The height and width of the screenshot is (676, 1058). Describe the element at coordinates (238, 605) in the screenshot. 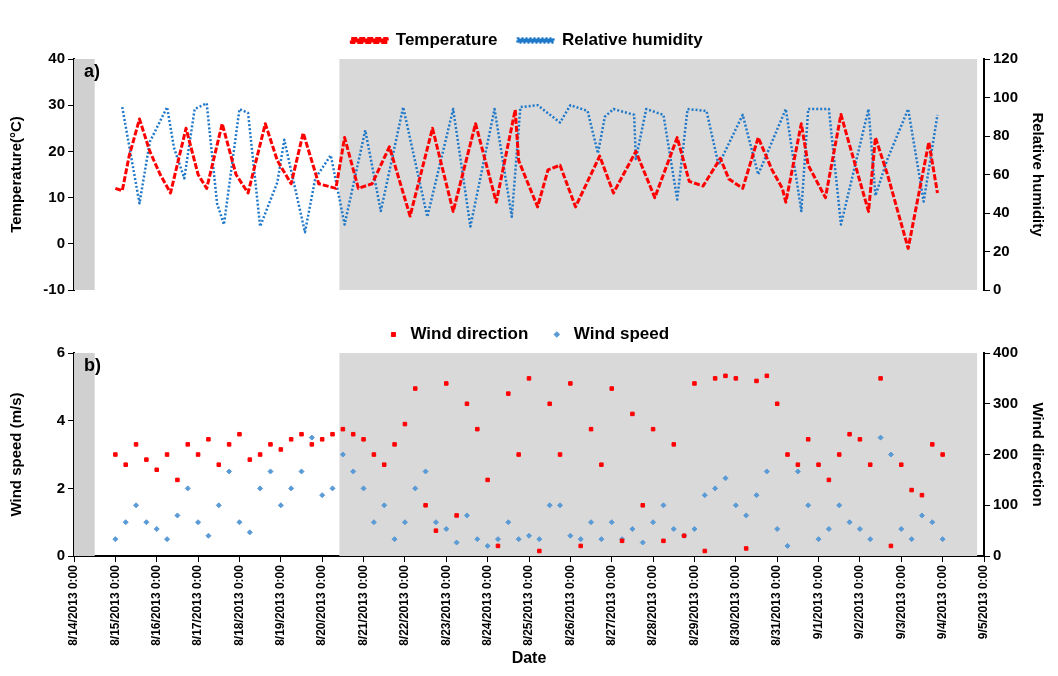

I see `x-tick-label: 8/18/2013 0:00` at that location.